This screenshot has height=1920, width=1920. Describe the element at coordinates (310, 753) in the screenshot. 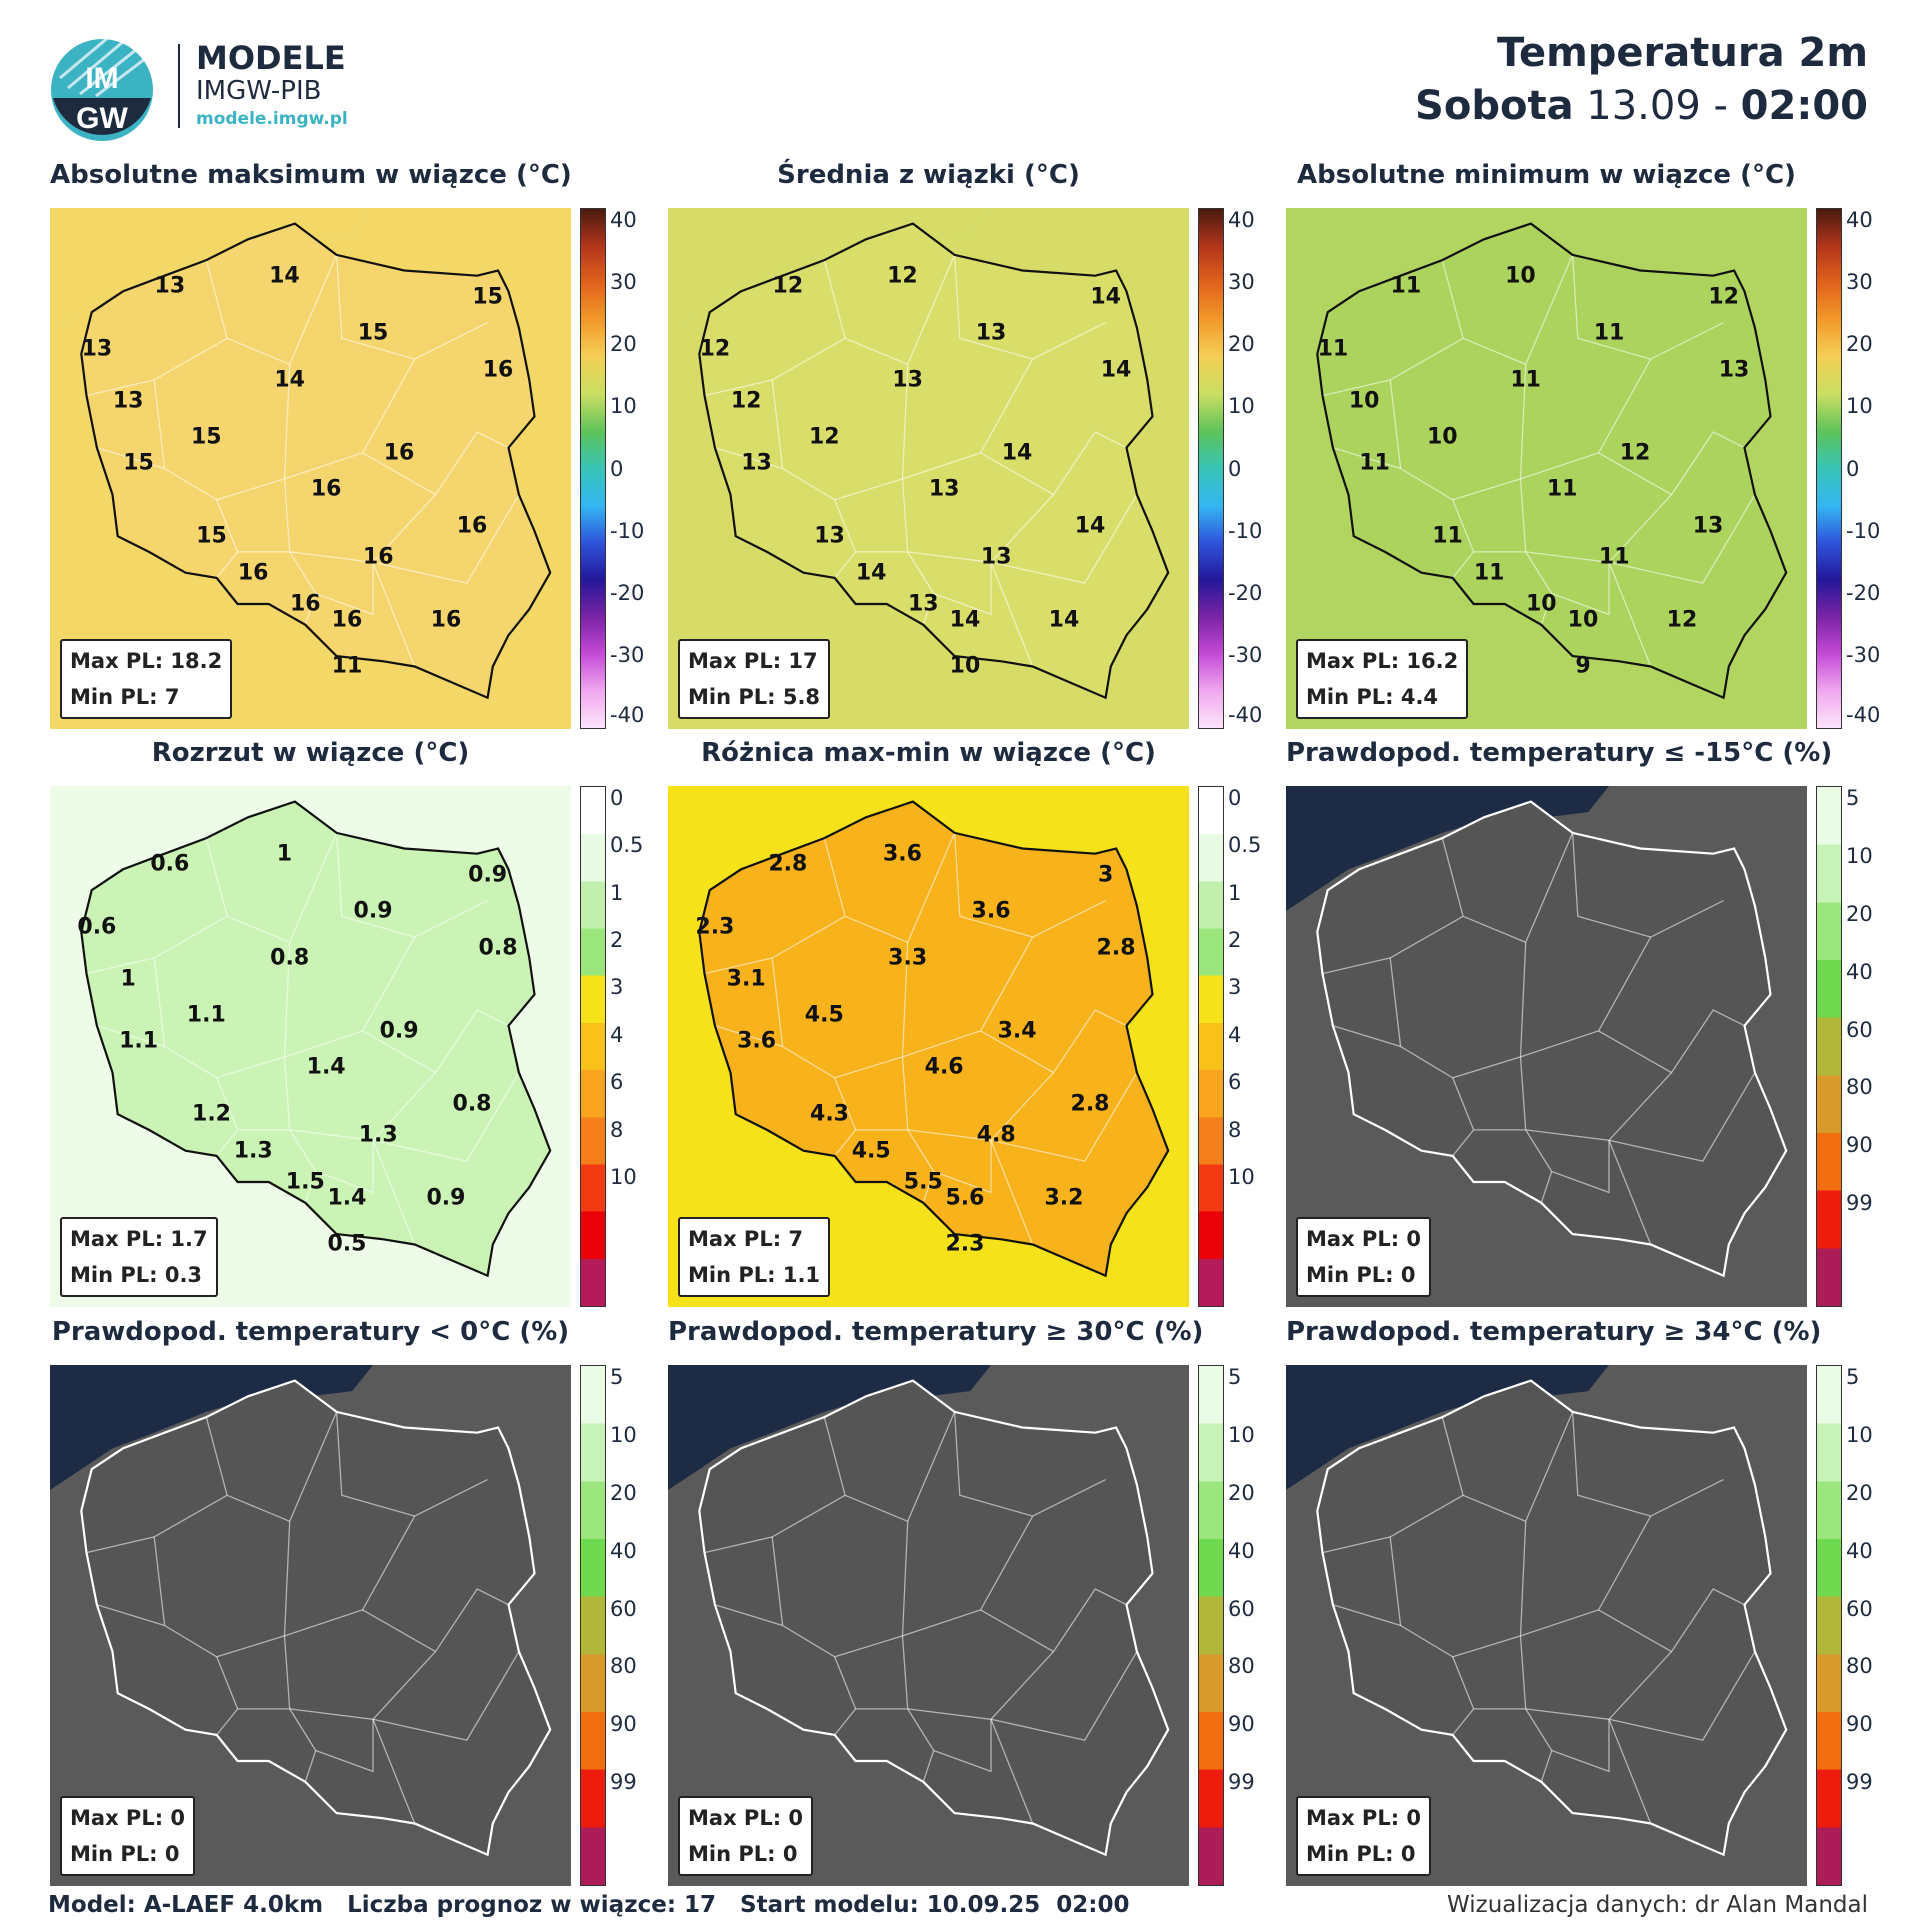

I see `panel-4-title: Rozrzut w wiązce (°C)` at that location.